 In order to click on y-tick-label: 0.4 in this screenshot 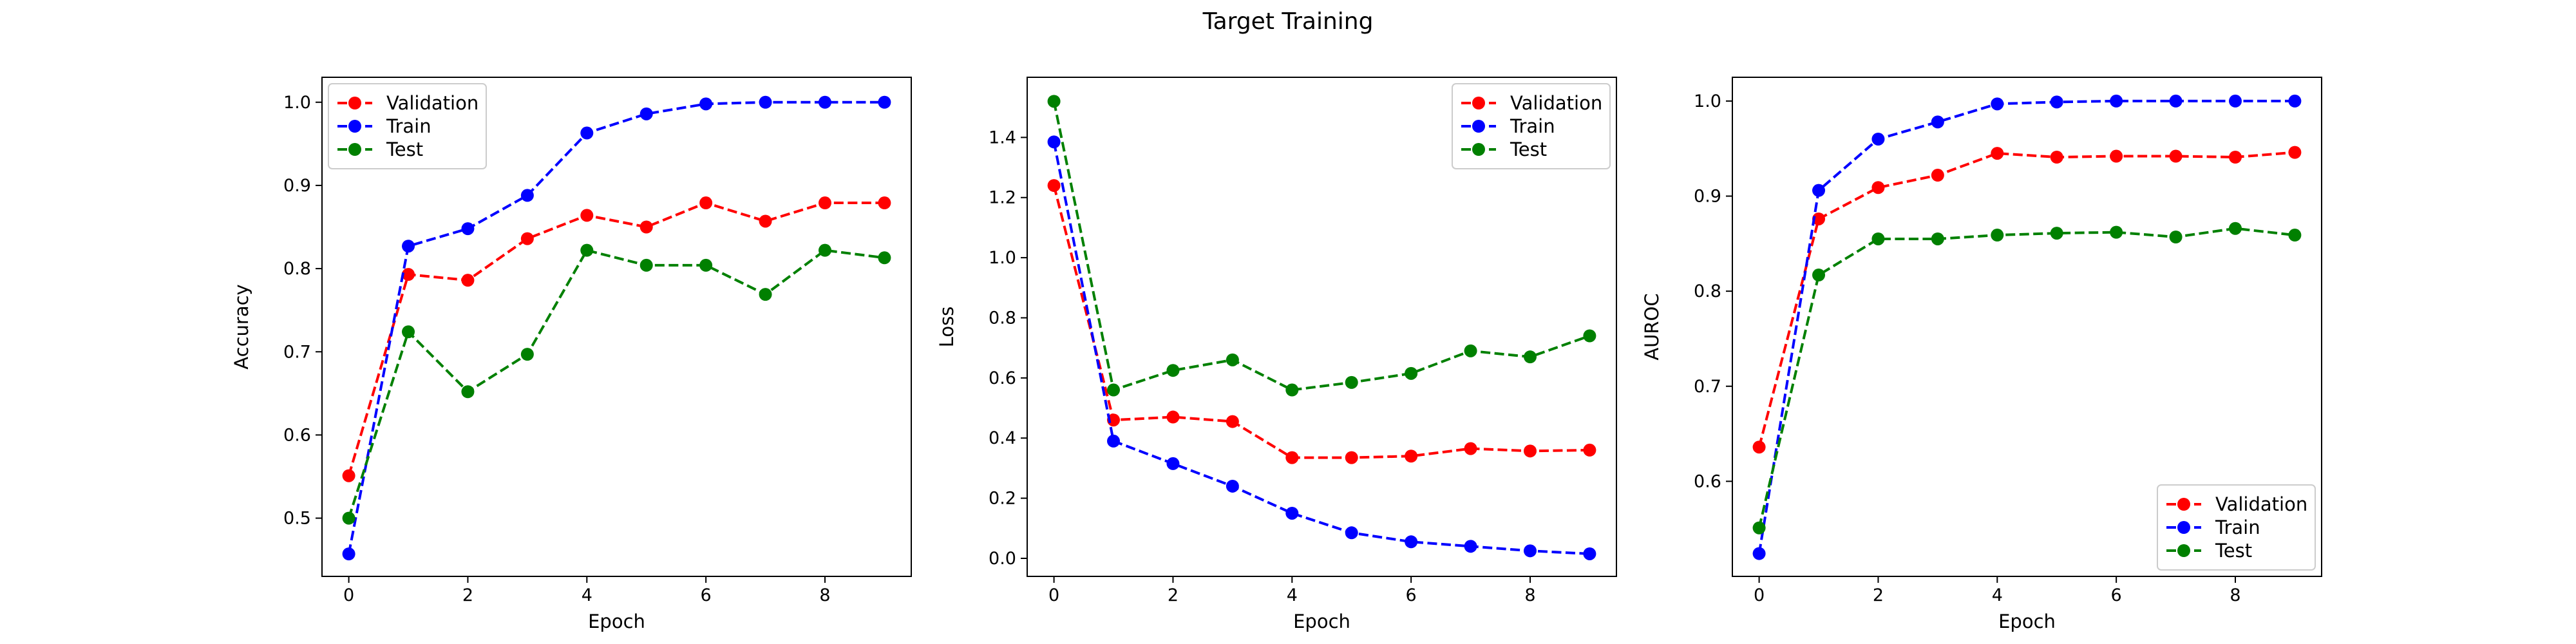, I will do `click(1003, 438)`.